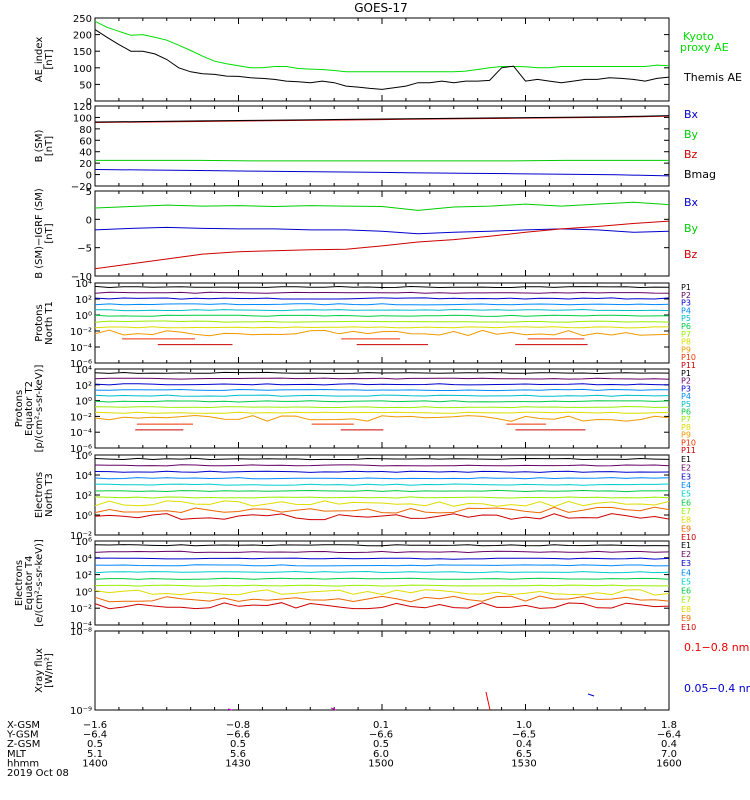  What do you see at coordinates (382, 173) in the screenshot?
I see `series-bx` at bounding box center [382, 173].